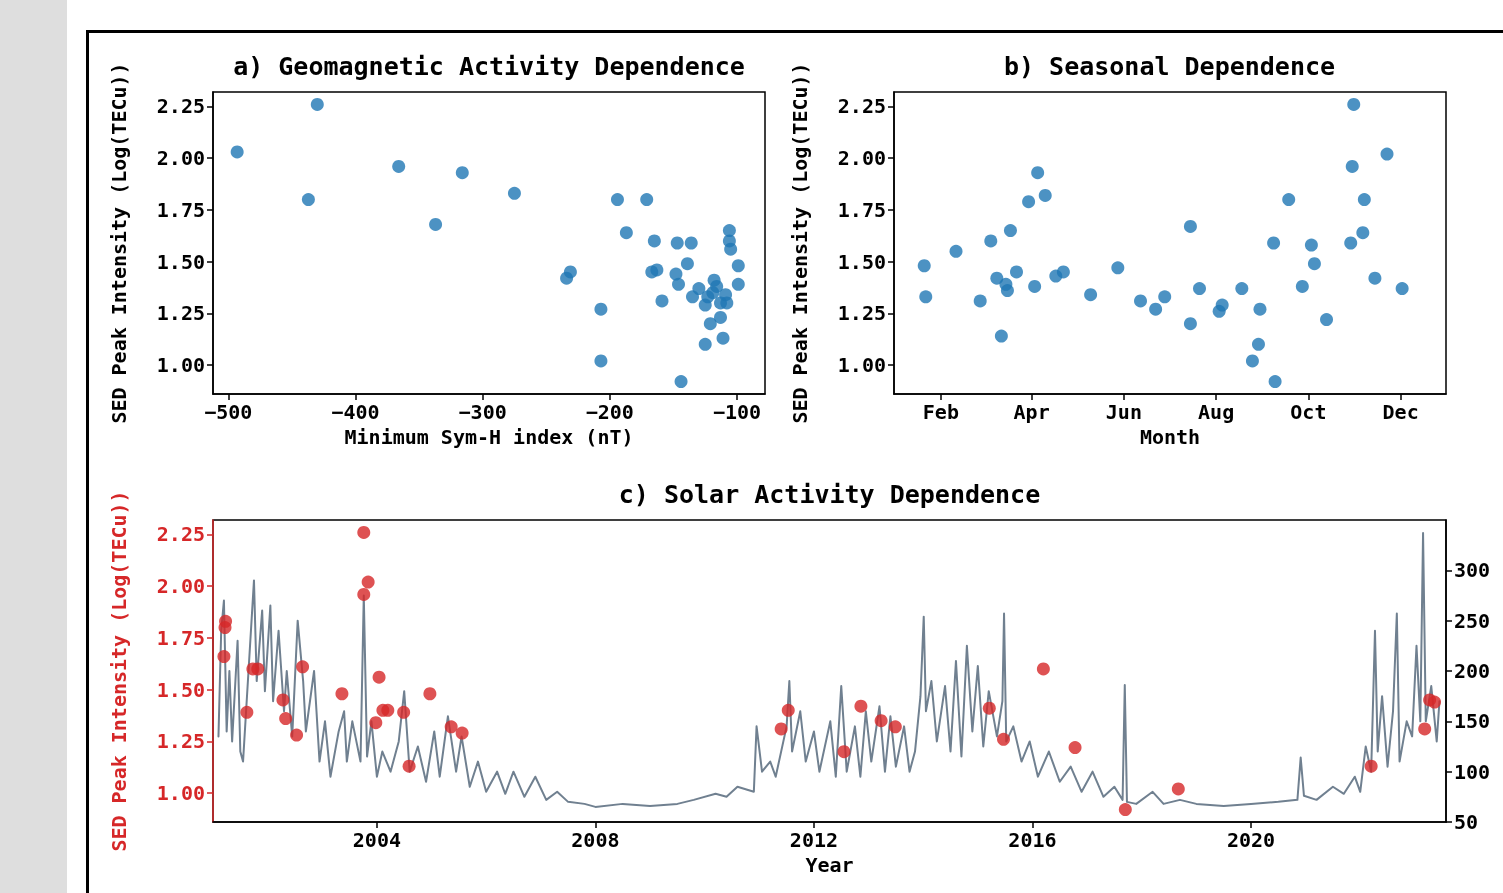 The width and height of the screenshot is (1503, 893). I want to click on x-tick-label: −300, so click(482, 412).